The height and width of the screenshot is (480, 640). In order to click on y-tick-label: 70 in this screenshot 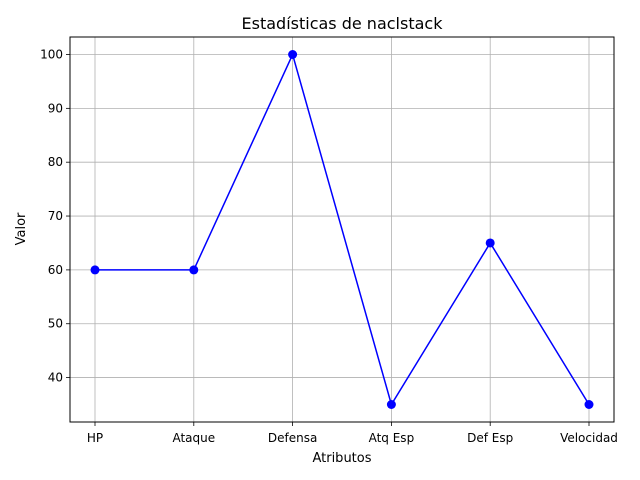, I will do `click(55, 216)`.